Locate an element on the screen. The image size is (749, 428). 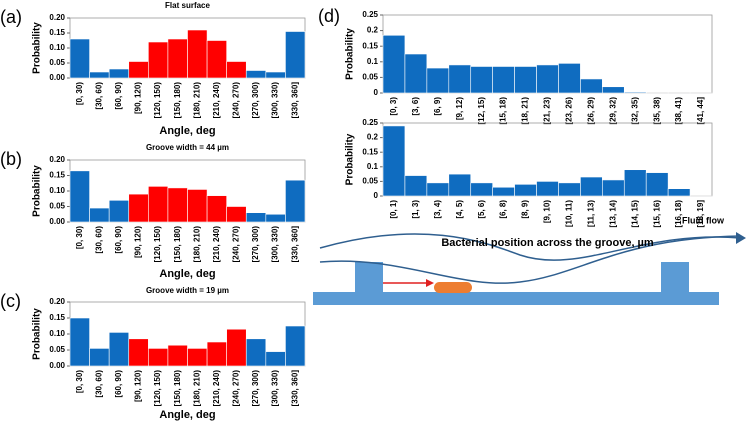
x-tick-label: [0, 3) is located at coordinates (393, 106).